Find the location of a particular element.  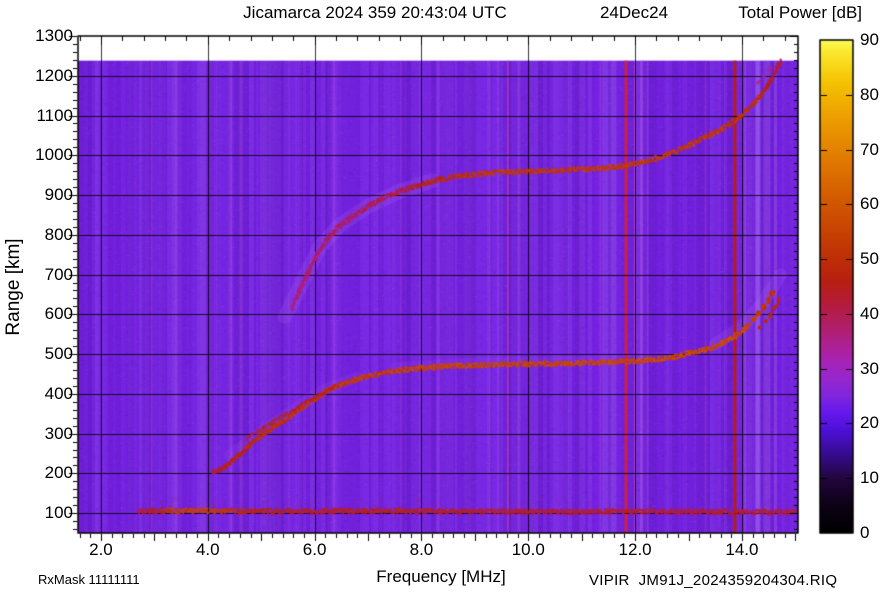

y-tick-label: 1000 is located at coordinates (54, 155).